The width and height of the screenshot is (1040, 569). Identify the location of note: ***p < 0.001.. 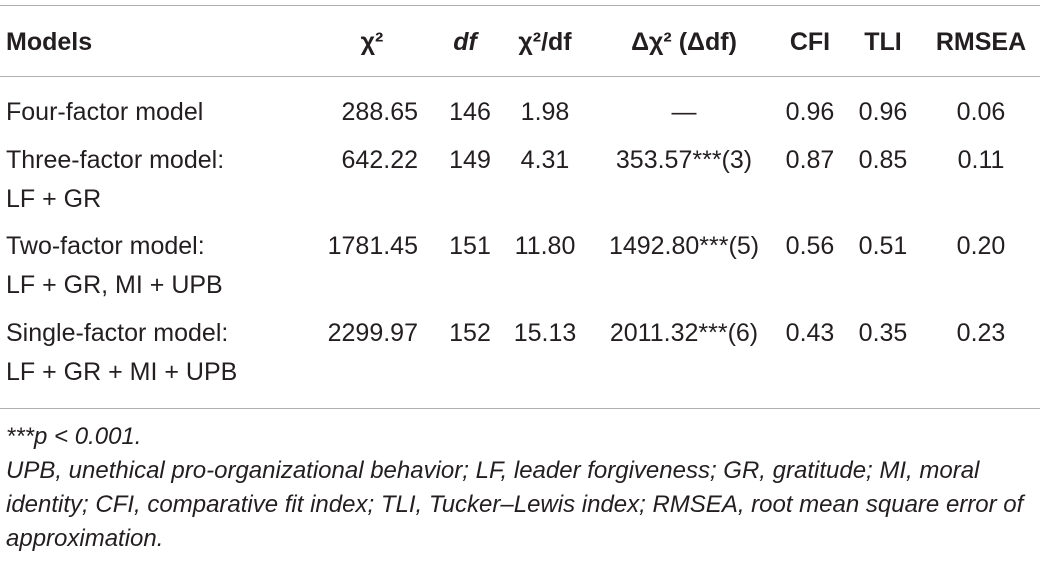
(74, 436).